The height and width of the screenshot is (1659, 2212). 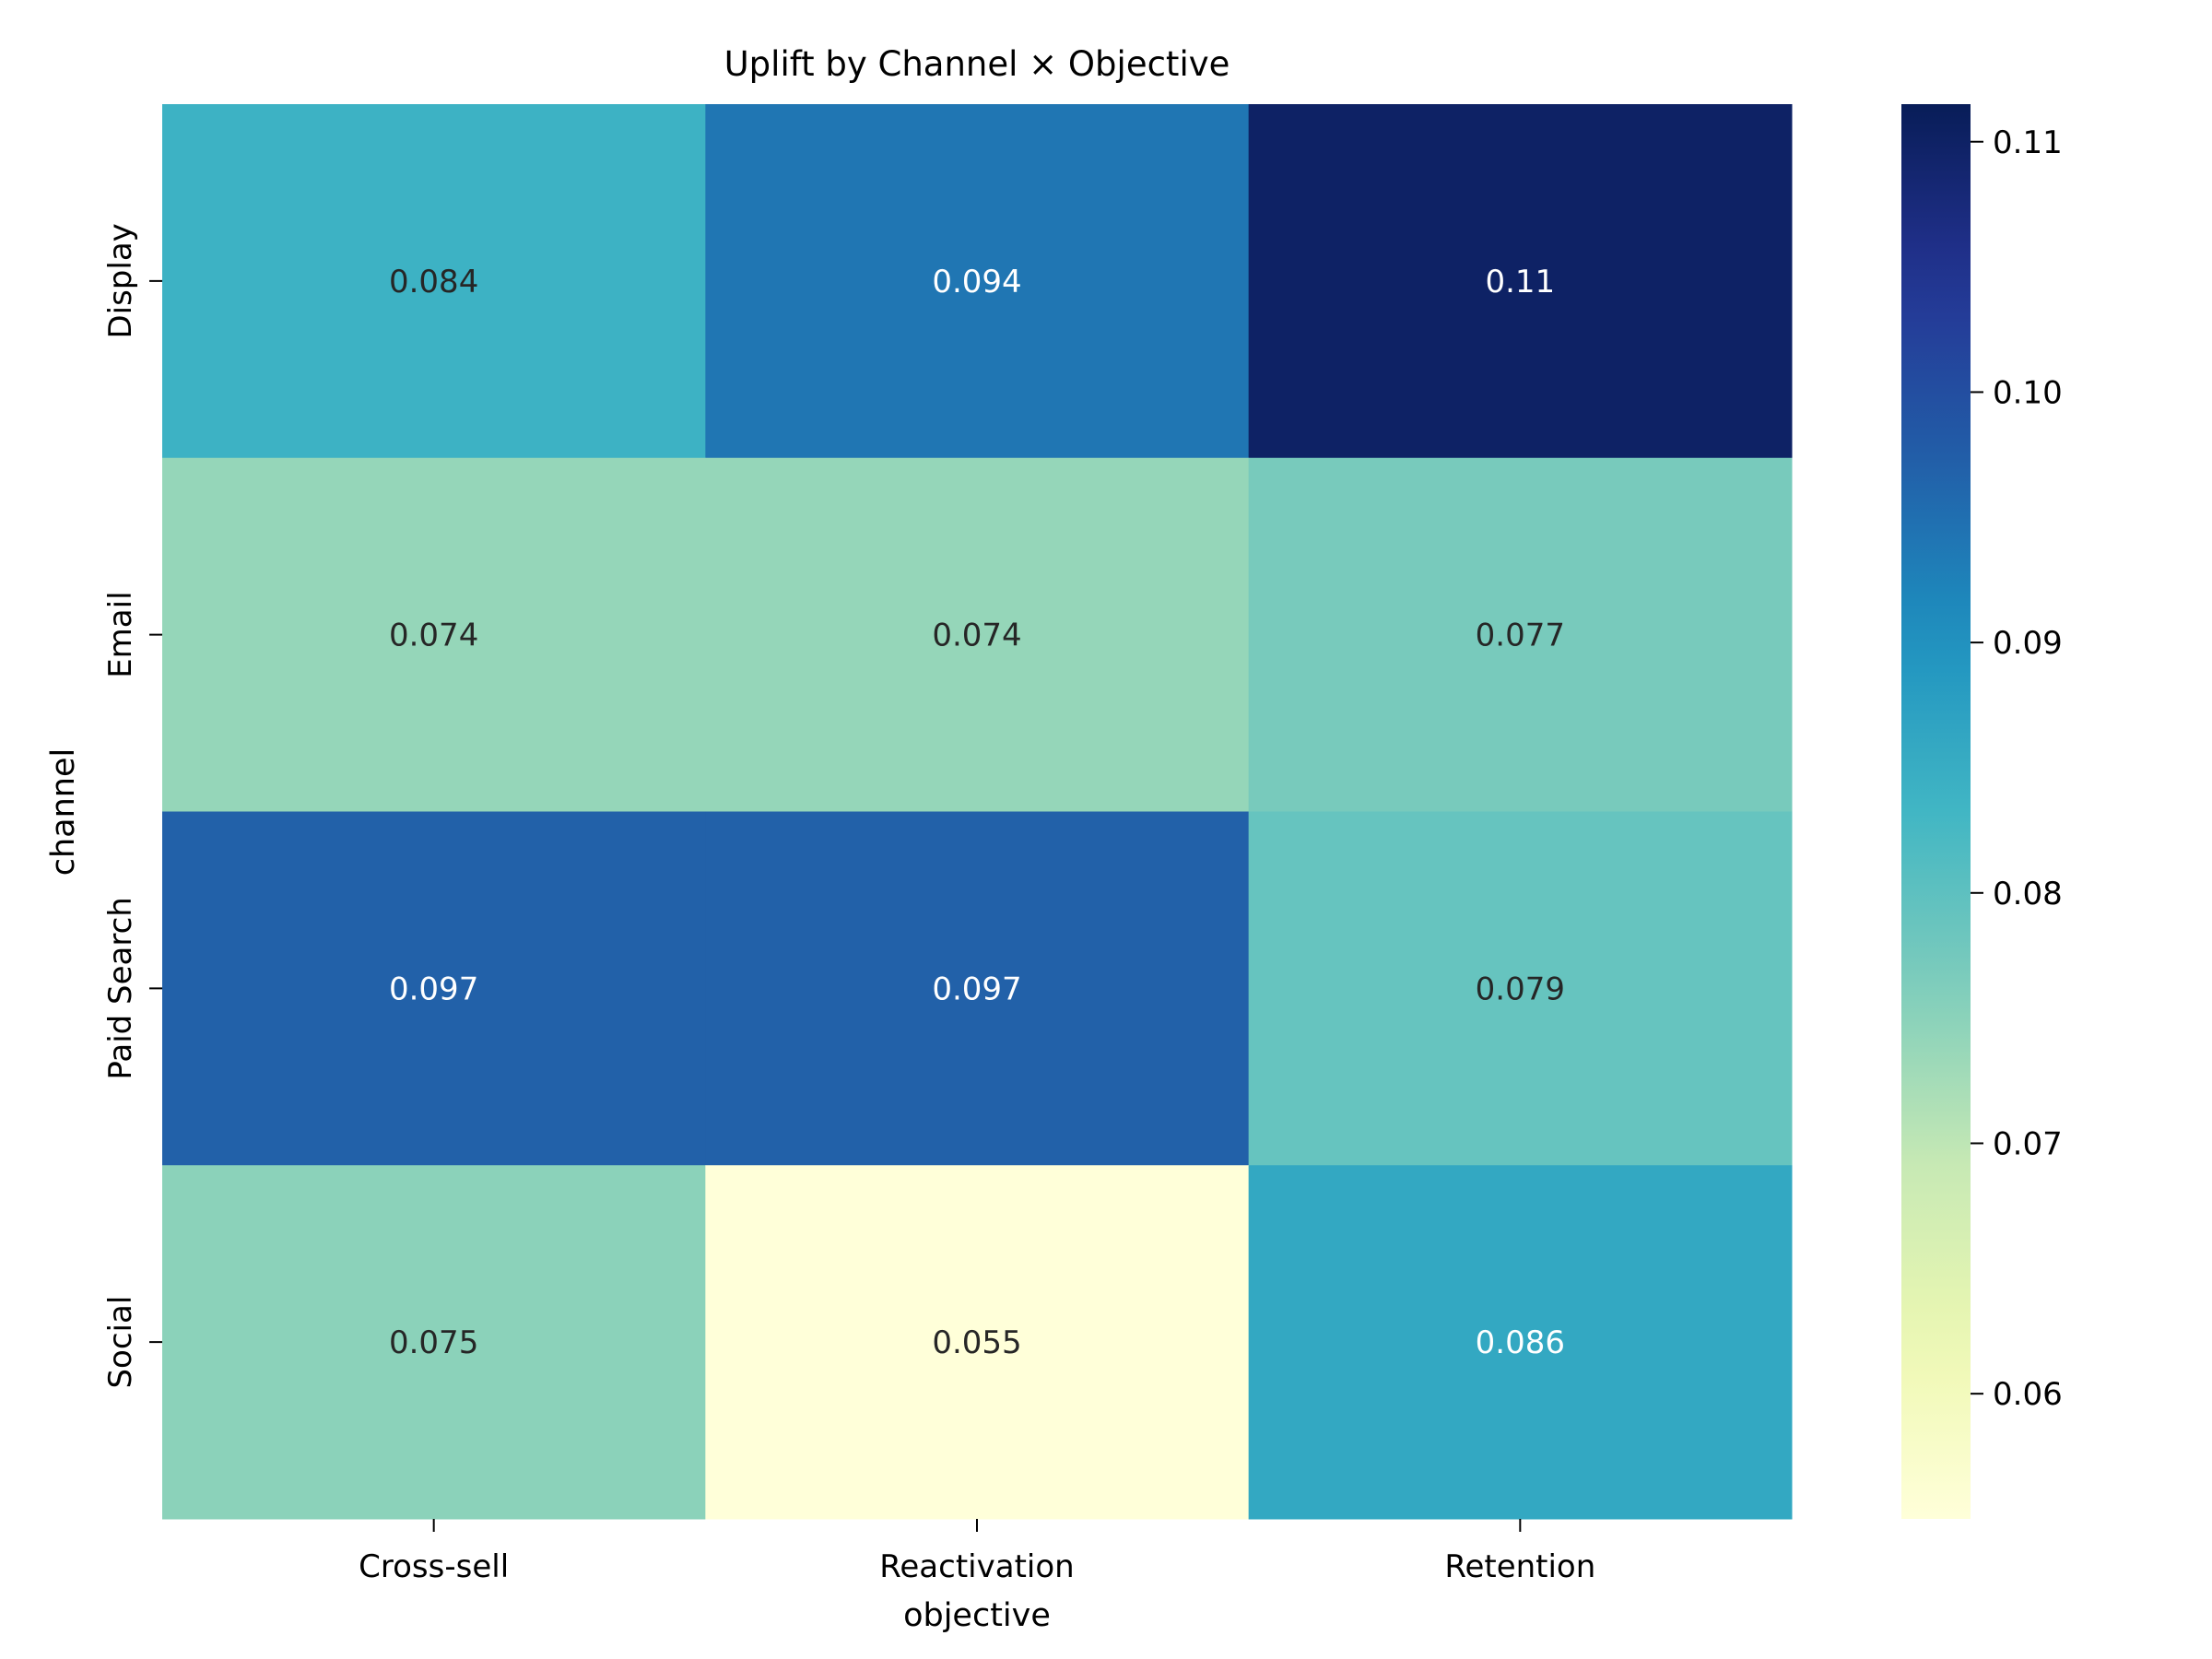 I want to click on colorbar-gradient, so click(x=1936, y=811).